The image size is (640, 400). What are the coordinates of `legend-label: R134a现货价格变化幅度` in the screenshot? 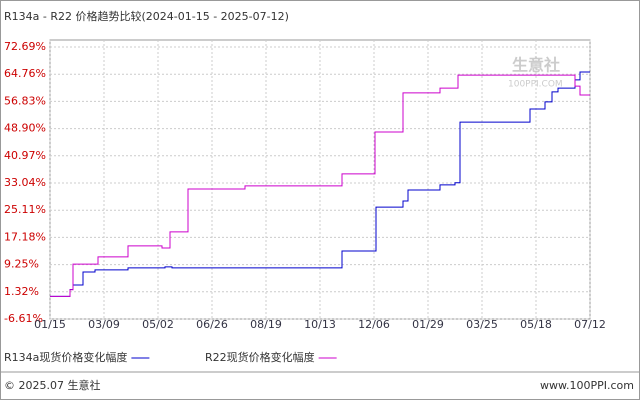 It's located at (65, 357).